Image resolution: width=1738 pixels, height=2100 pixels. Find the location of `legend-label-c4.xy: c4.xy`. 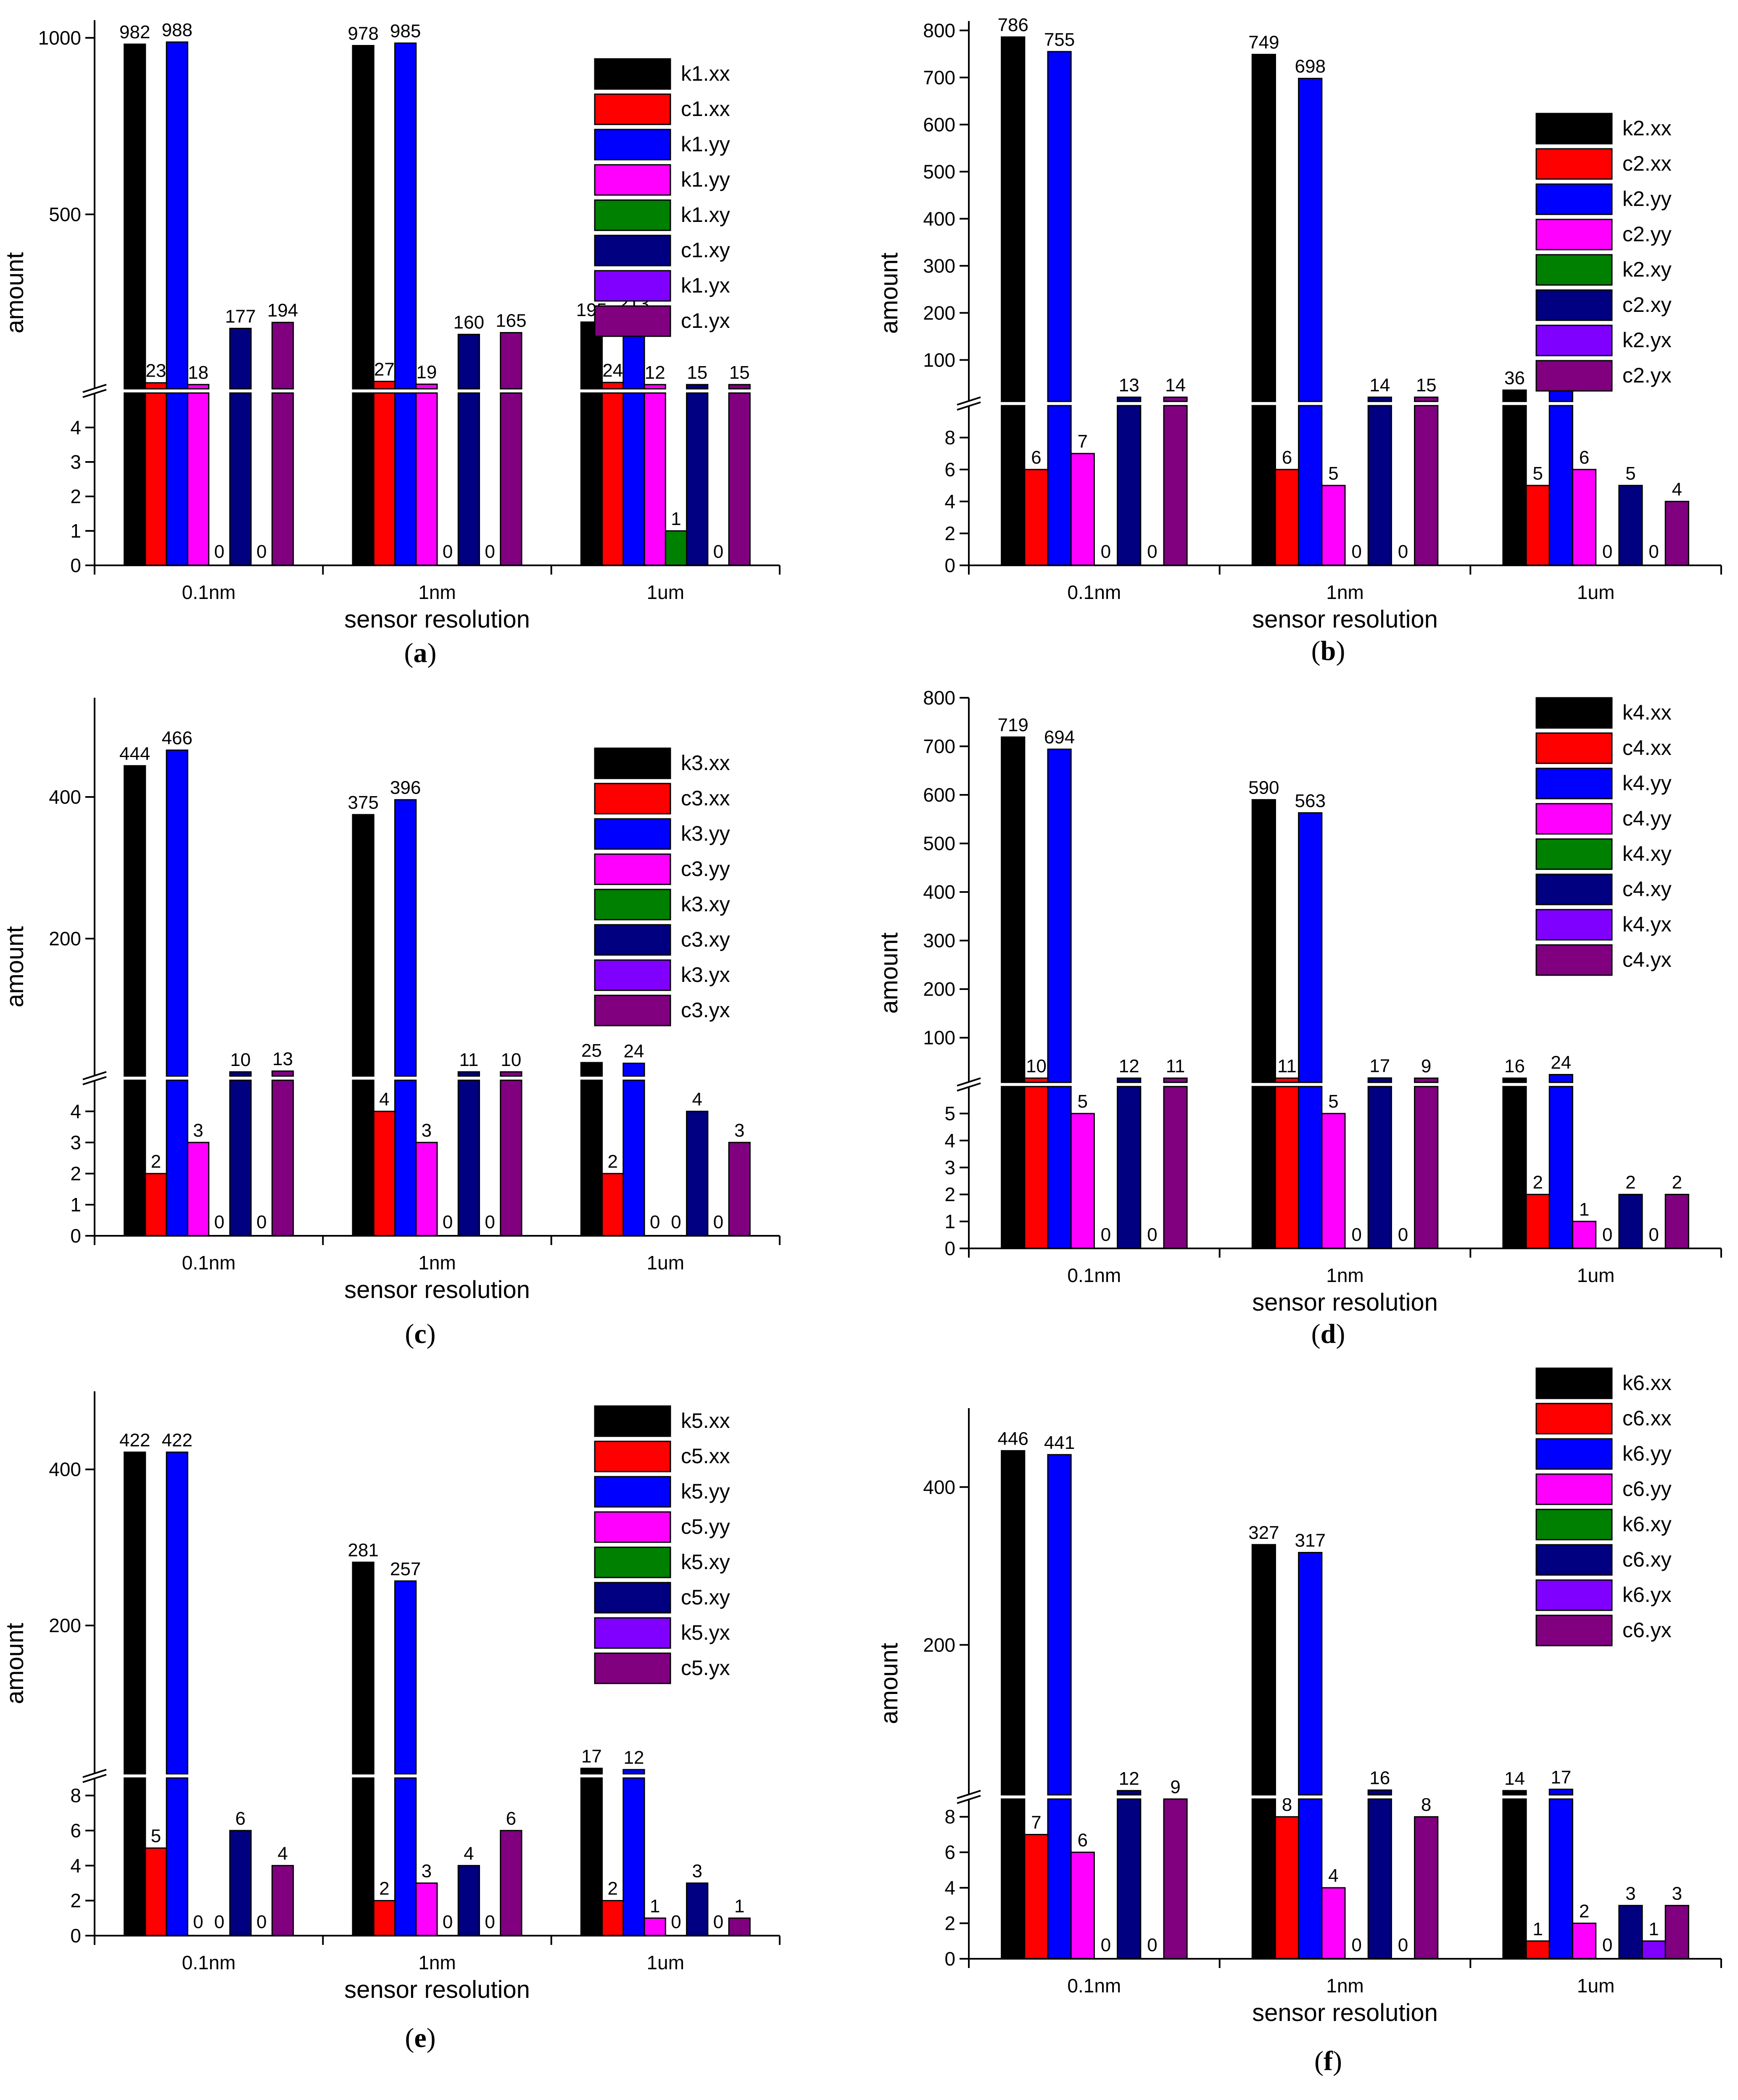

legend-label-c4.xy: c4.xy is located at coordinates (1647, 889).